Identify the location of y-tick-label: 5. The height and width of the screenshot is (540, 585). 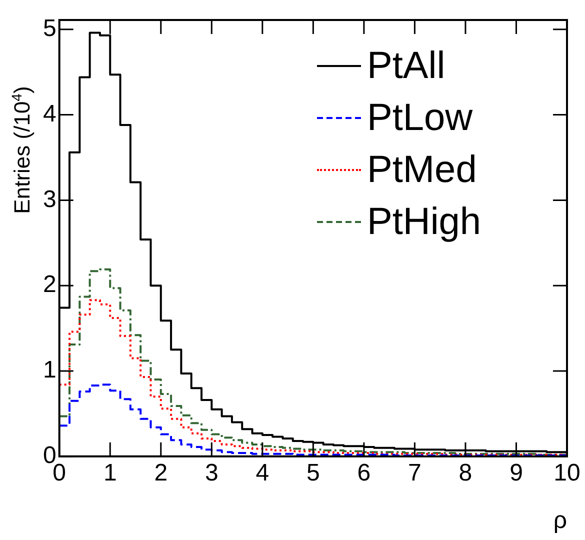
(49, 28).